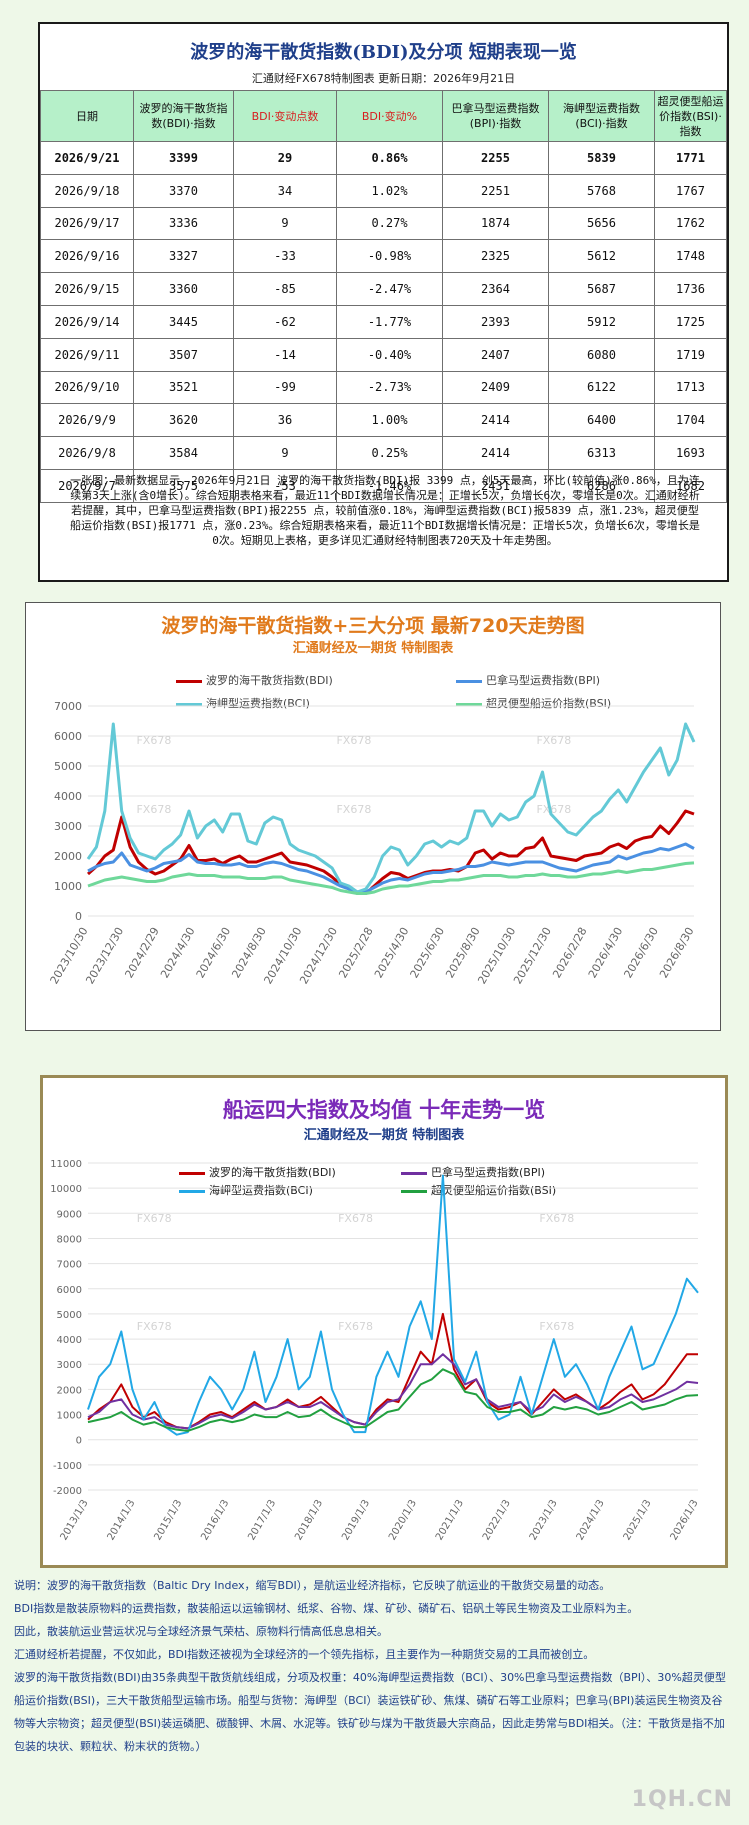 Image resolution: width=749 pixels, height=1825 pixels. I want to click on x-tick-label: 2021/1/3, so click(450, 1520).